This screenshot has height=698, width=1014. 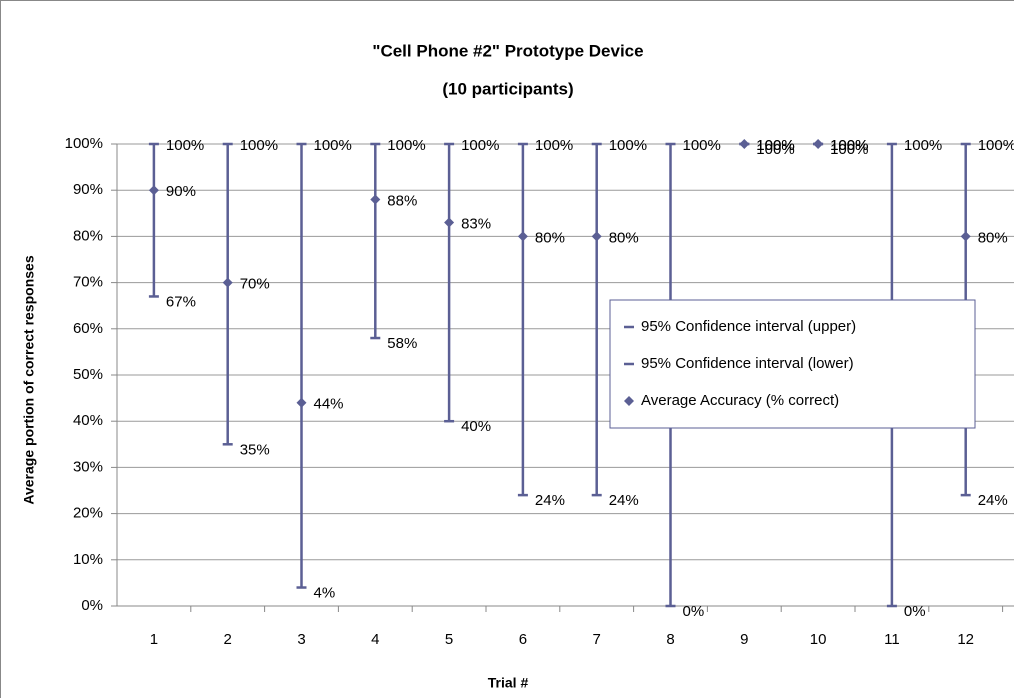 I want to click on legend-box, so click(x=792, y=364).